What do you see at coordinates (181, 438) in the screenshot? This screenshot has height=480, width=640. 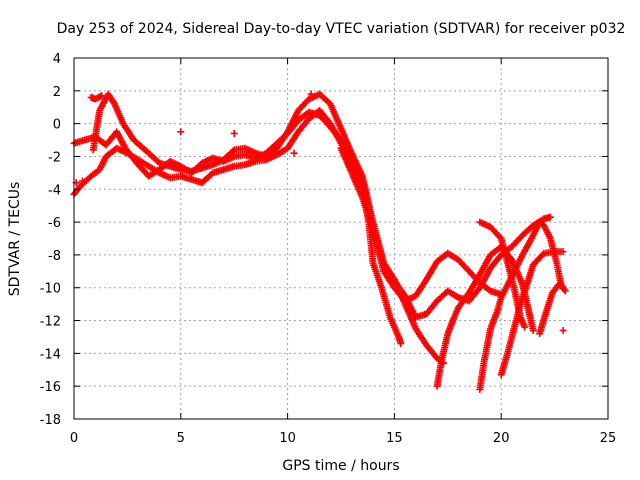 I see `x-tick-label: 5` at bounding box center [181, 438].